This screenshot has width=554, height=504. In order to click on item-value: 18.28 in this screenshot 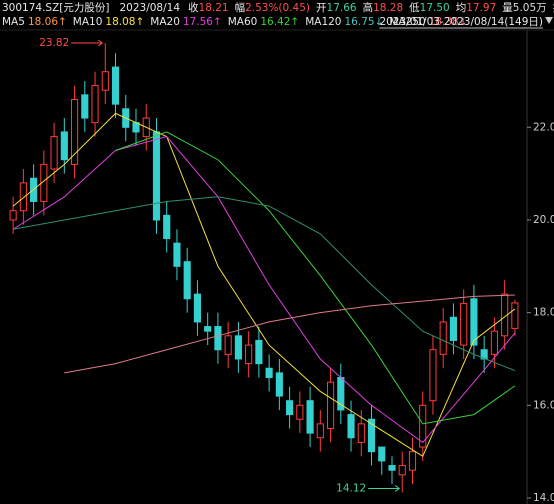, I will do `click(388, 8)`.